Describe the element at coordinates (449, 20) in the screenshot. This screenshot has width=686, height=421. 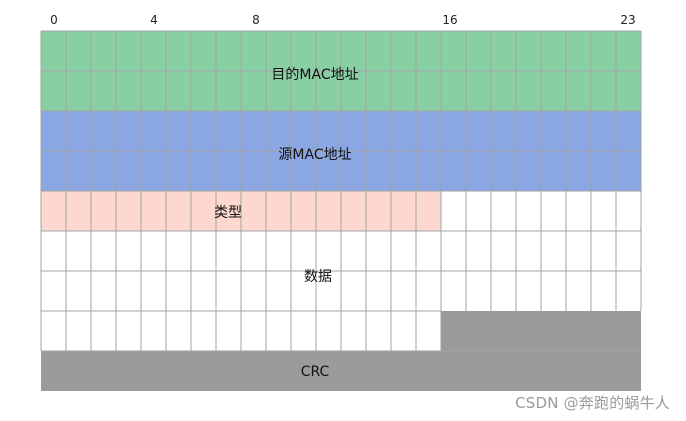
I see `bit-label-16: 16` at that location.